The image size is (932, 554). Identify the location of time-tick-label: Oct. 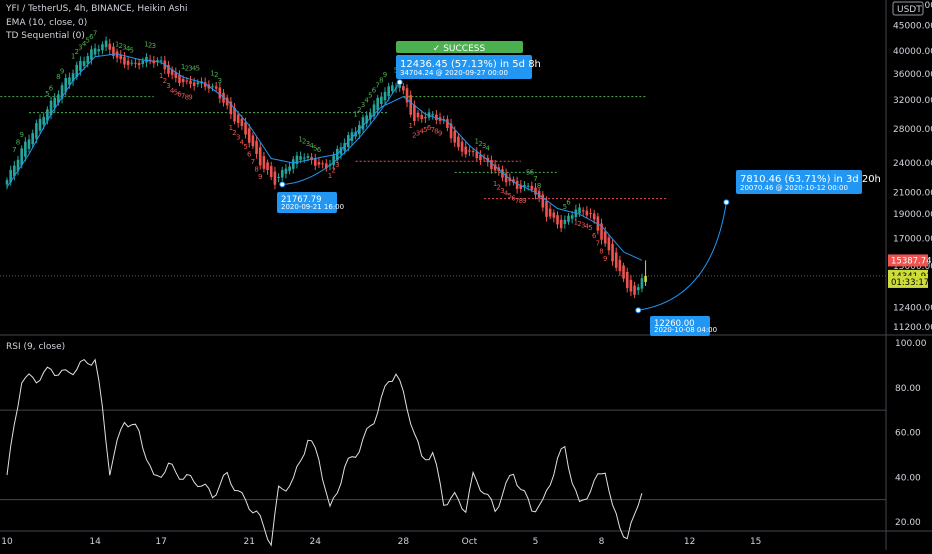
(470, 542).